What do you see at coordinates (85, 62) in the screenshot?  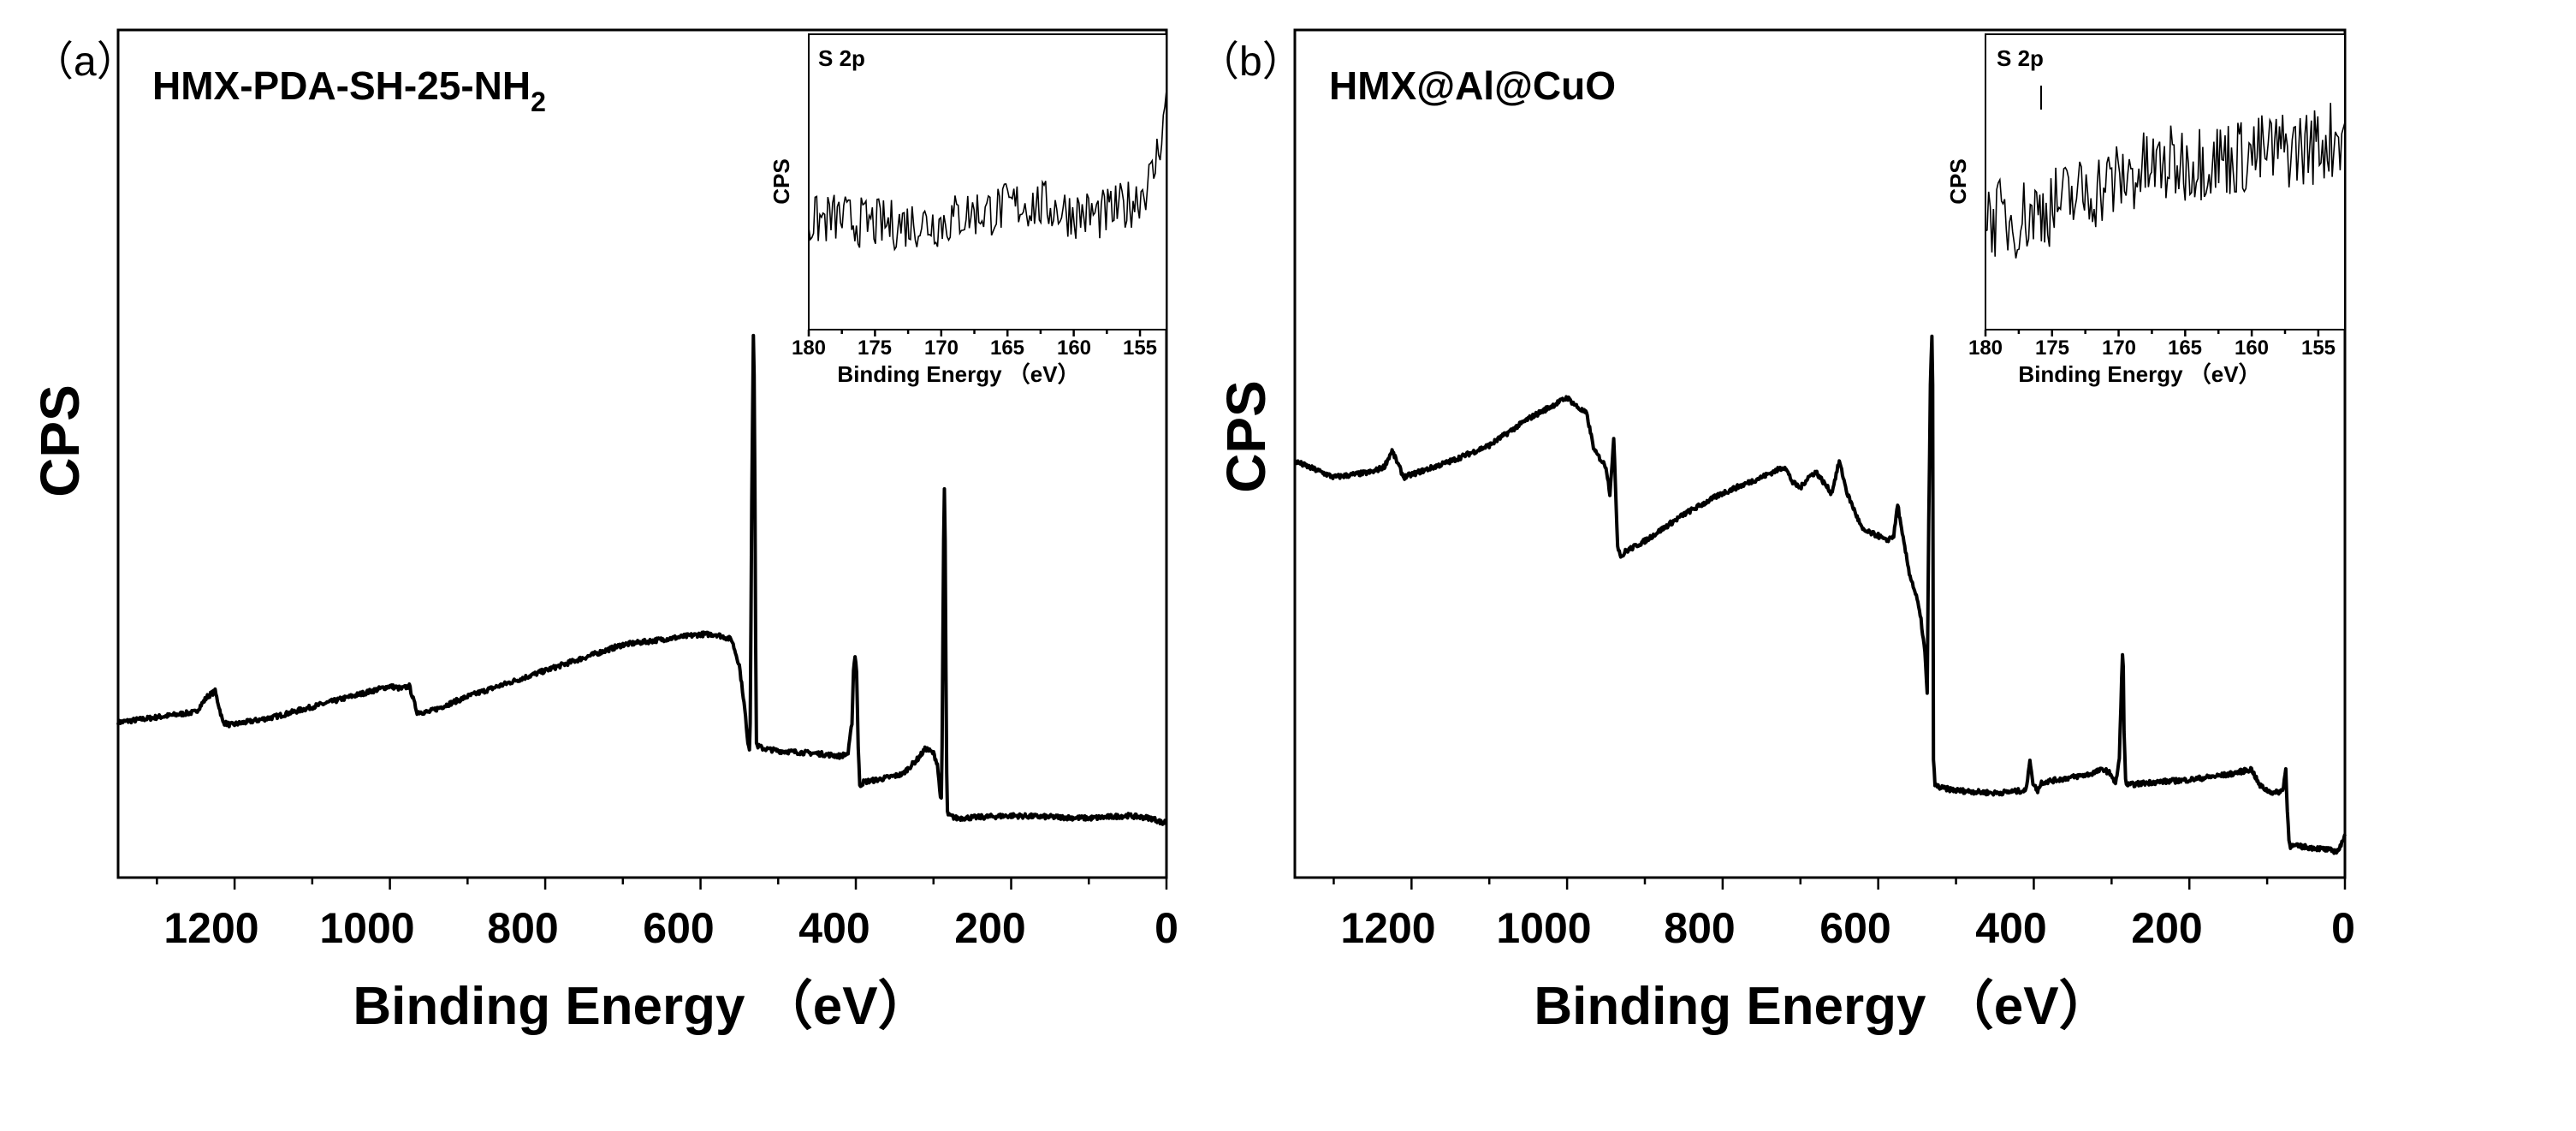 I see `panel-a-letter: （a）` at bounding box center [85, 62].